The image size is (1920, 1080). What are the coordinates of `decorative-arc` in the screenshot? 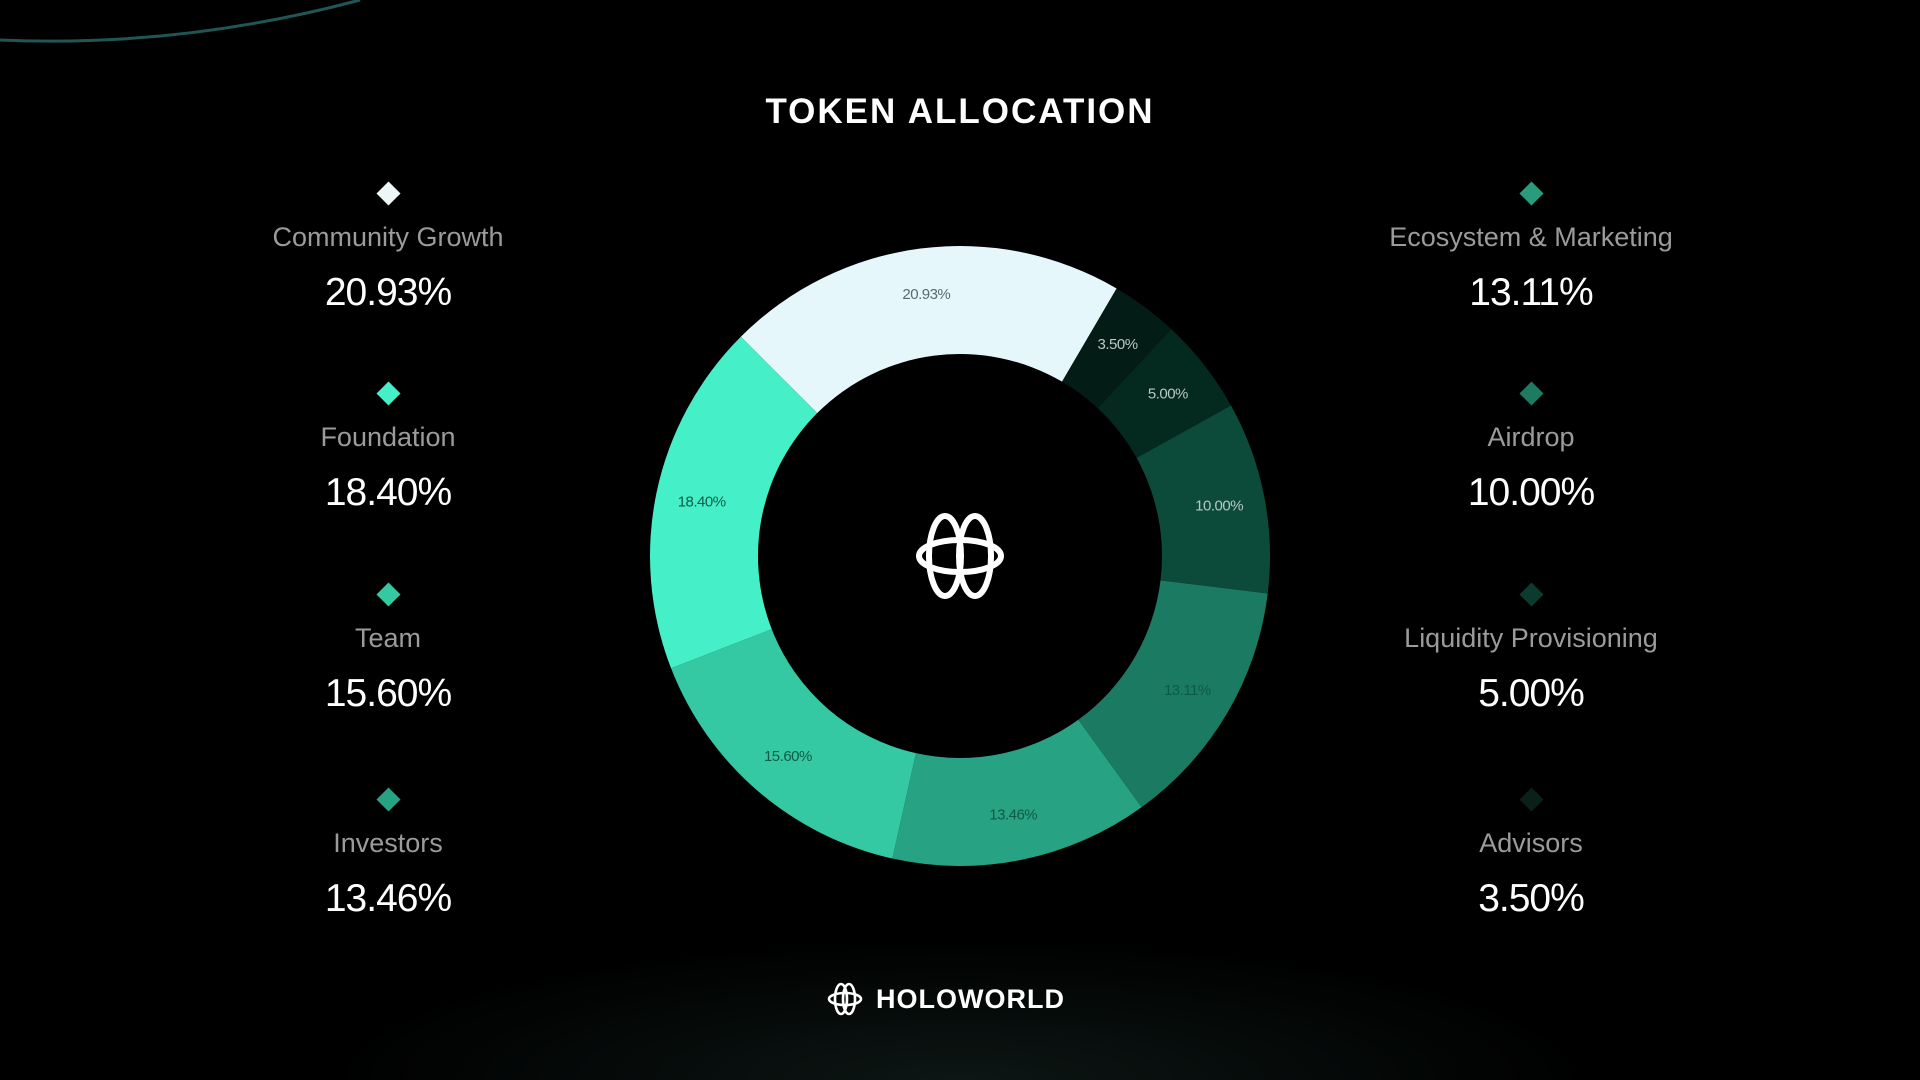 It's located at (180, 21).